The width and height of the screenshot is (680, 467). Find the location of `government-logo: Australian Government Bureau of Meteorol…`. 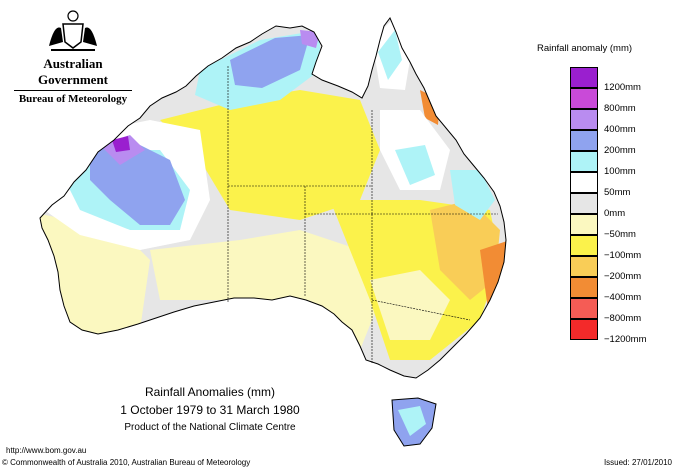

government-logo: Australian Government Bureau of Meteorol… is located at coordinates (73, 56).